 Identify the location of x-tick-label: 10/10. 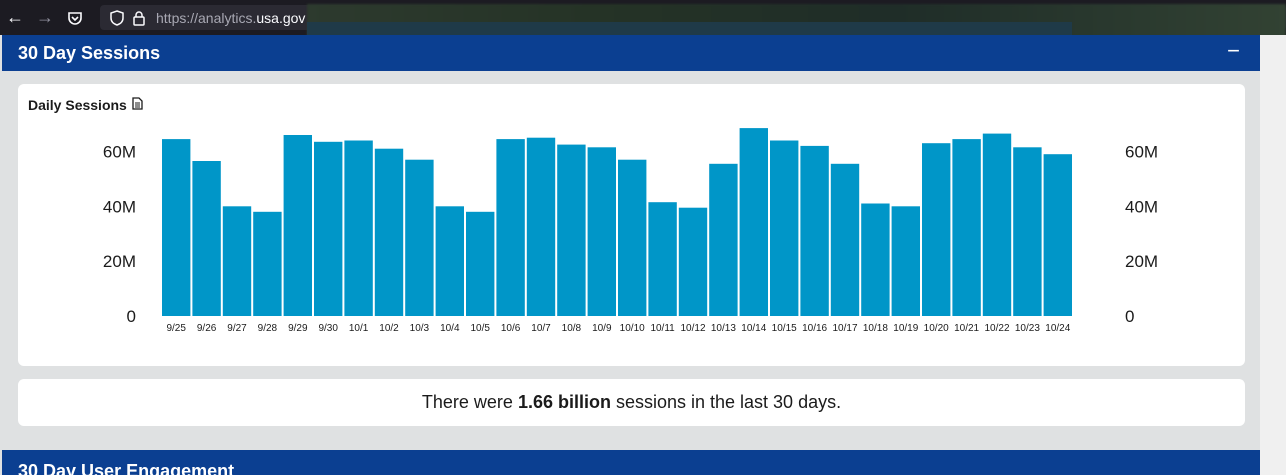
(632, 328).